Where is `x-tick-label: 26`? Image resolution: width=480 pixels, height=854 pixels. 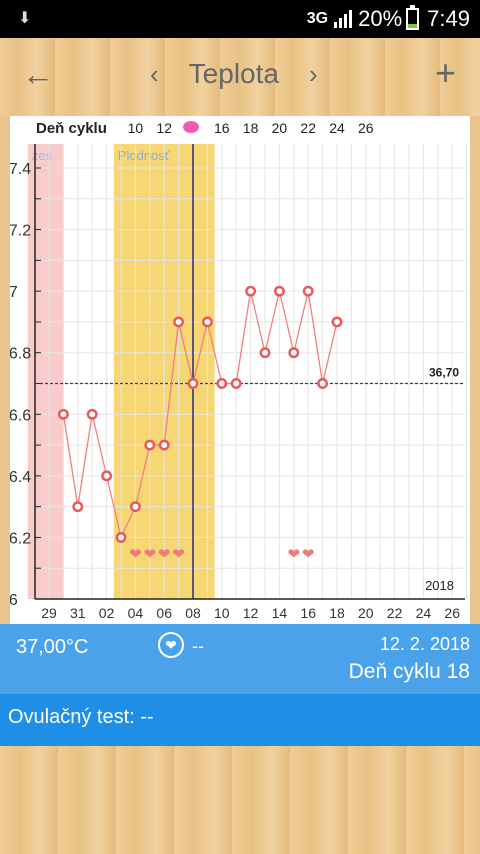
x-tick-label: 26 is located at coordinates (452, 613).